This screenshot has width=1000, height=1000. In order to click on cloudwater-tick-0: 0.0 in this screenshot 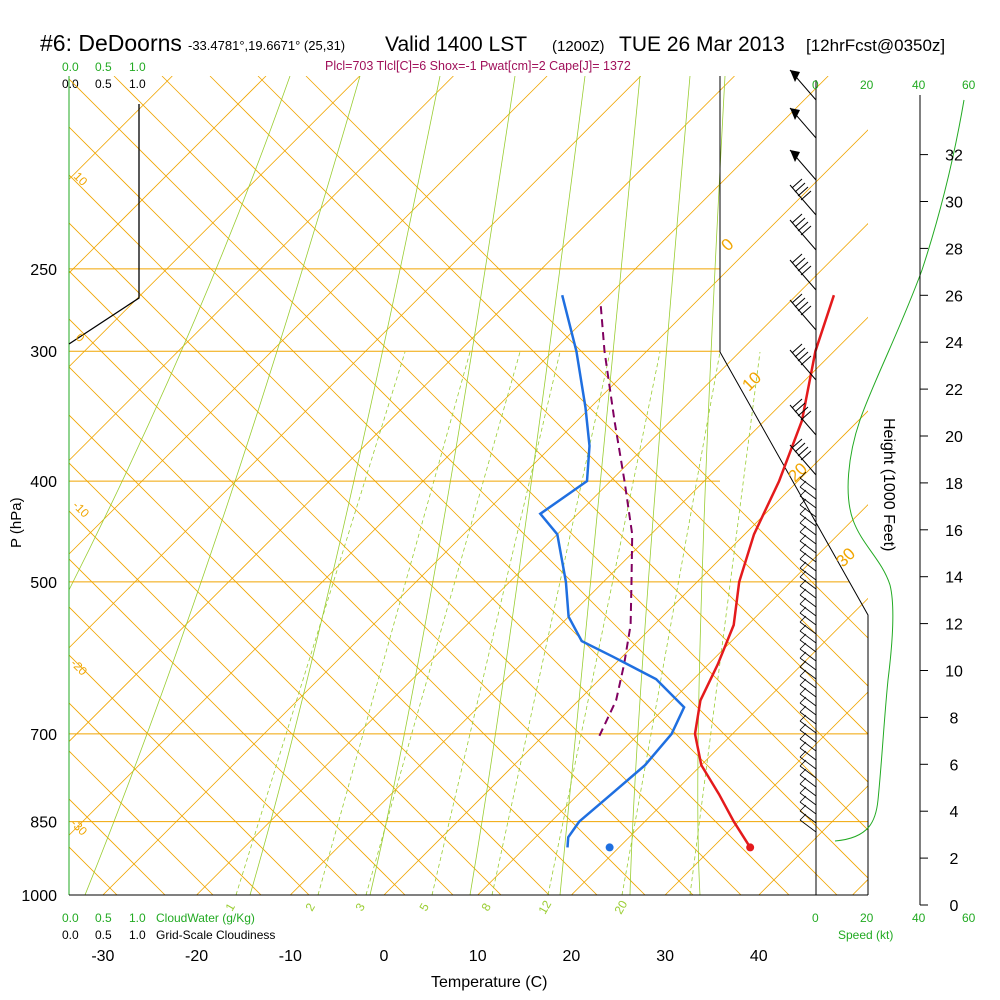, I will do `click(70, 67)`.